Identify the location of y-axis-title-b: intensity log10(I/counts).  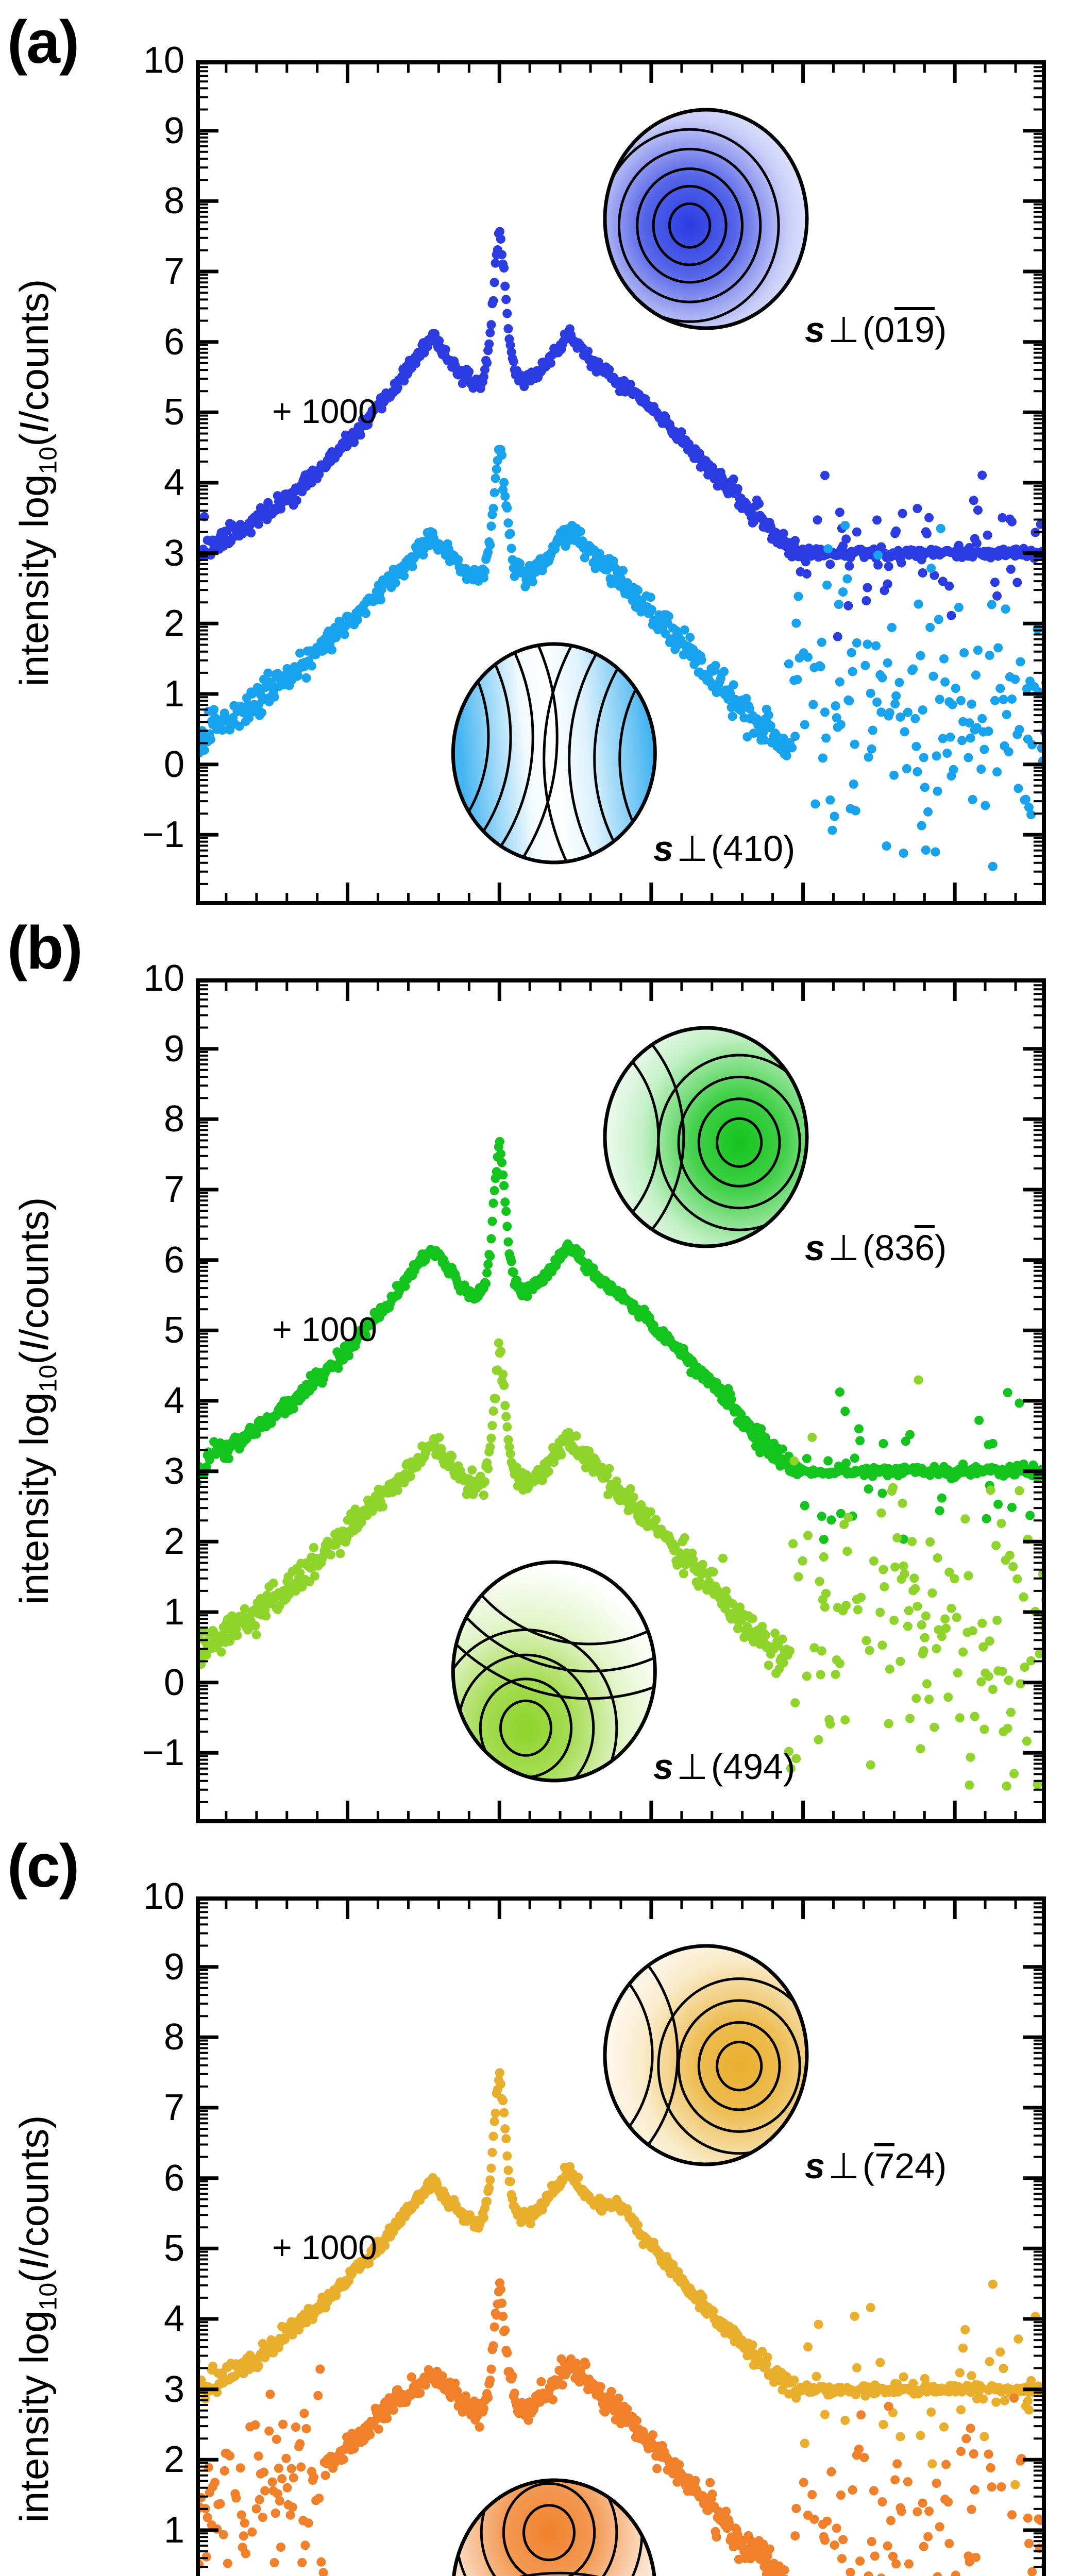
(36, 1401).